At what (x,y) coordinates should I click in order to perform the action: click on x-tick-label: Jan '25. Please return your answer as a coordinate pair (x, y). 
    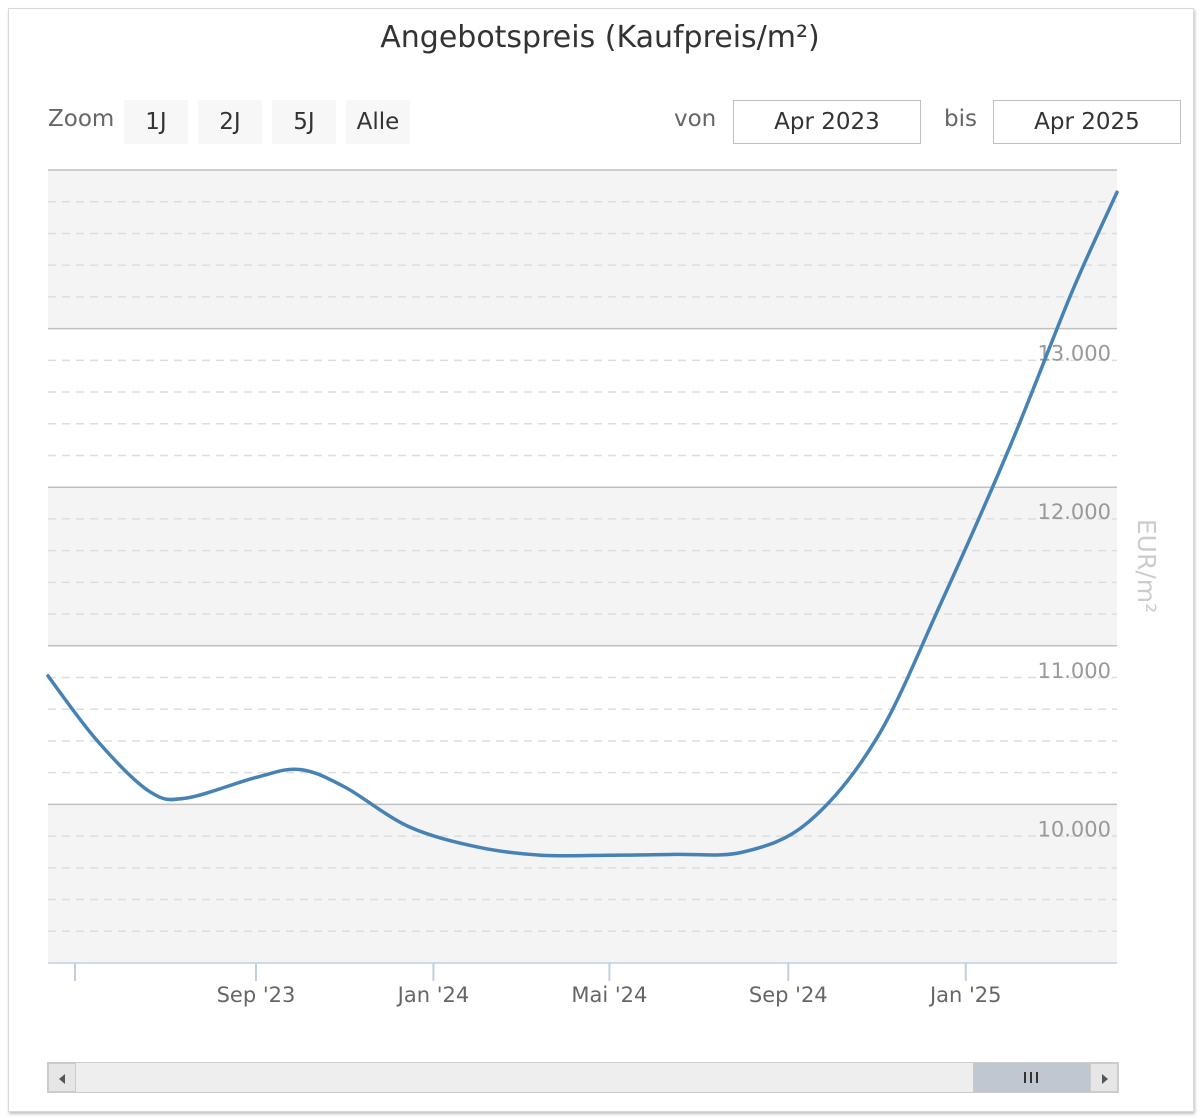
    Looking at the image, I should click on (965, 995).